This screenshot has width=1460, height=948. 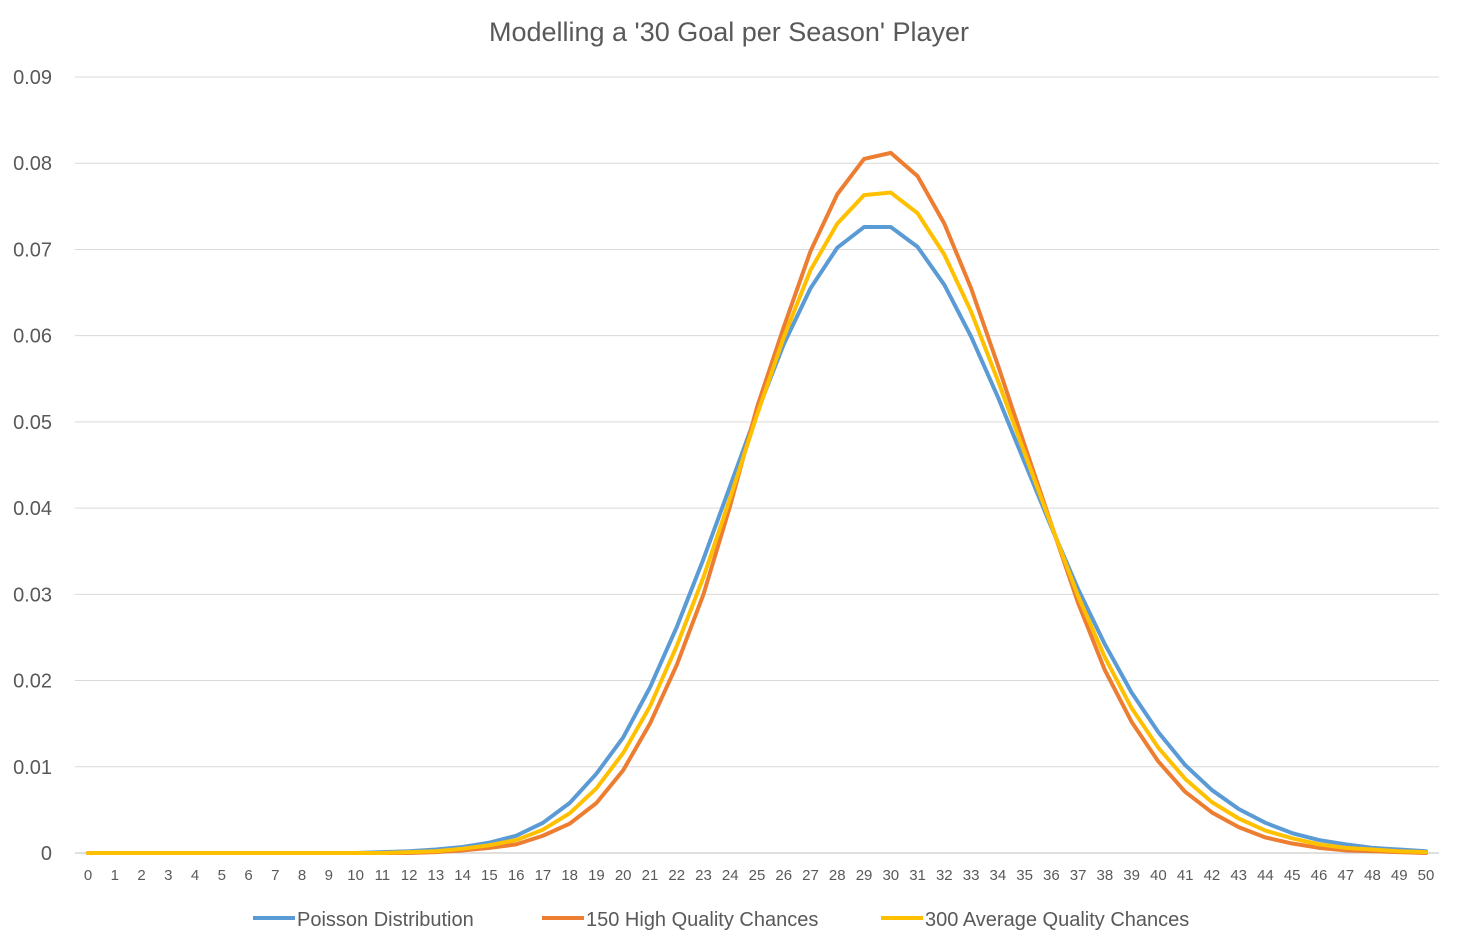 What do you see at coordinates (1319, 875) in the screenshot?
I see `x-tick-label: 46` at bounding box center [1319, 875].